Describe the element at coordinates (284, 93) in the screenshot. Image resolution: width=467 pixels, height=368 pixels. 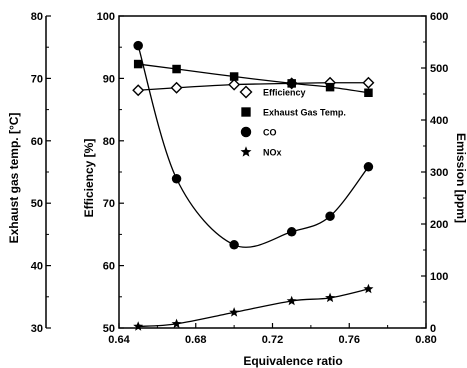
I see `legend-label-efficiency: Efficiency` at that location.